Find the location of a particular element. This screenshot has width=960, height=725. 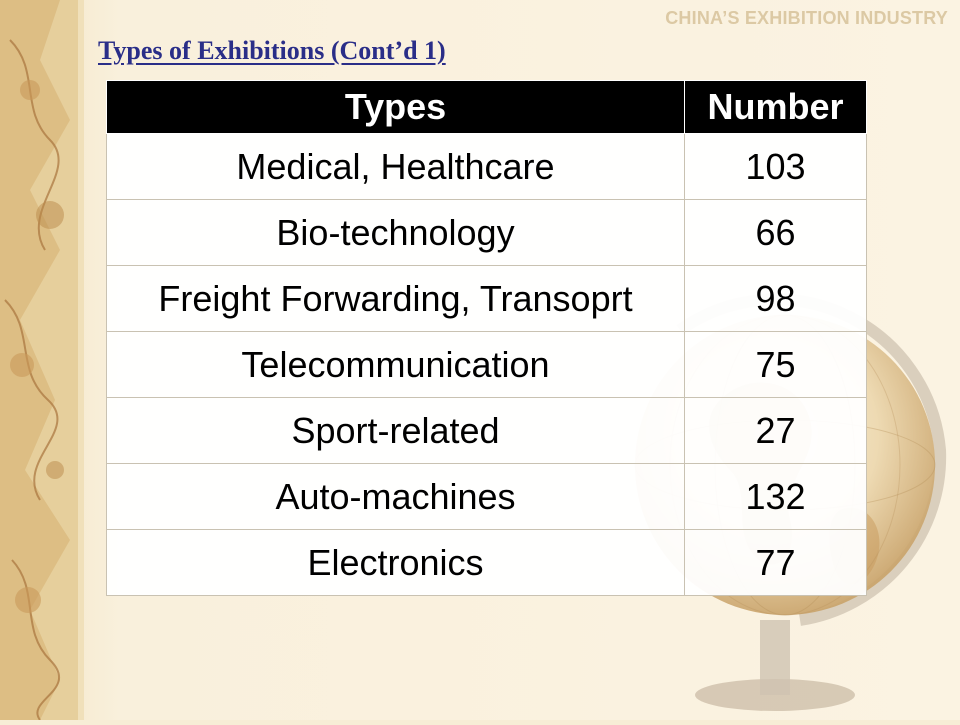

number-cell: 103 is located at coordinates (775, 166).